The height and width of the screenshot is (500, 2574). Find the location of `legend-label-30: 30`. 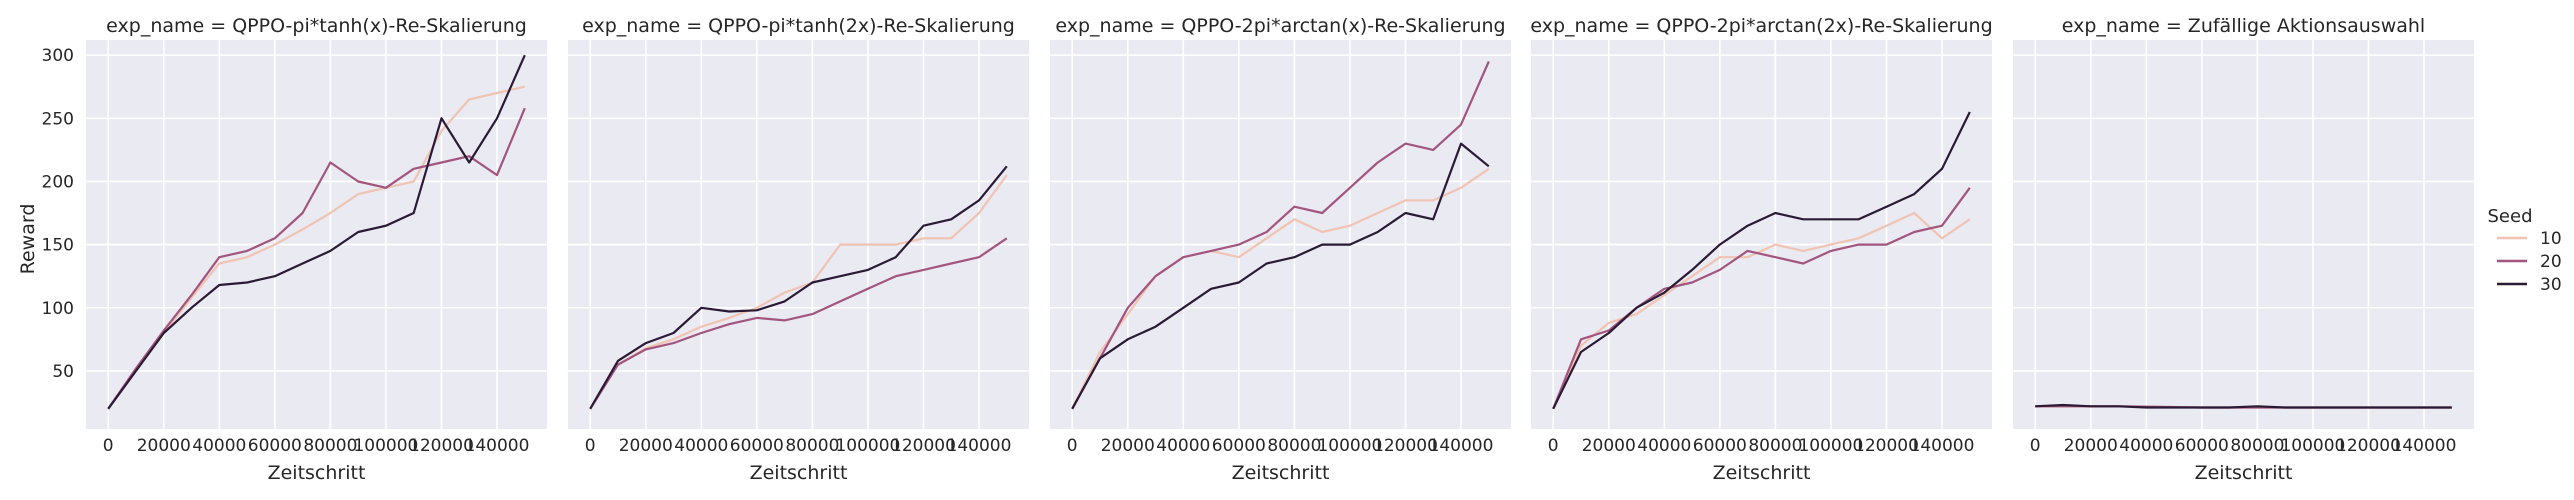

legend-label-30: 30 is located at coordinates (2551, 285).